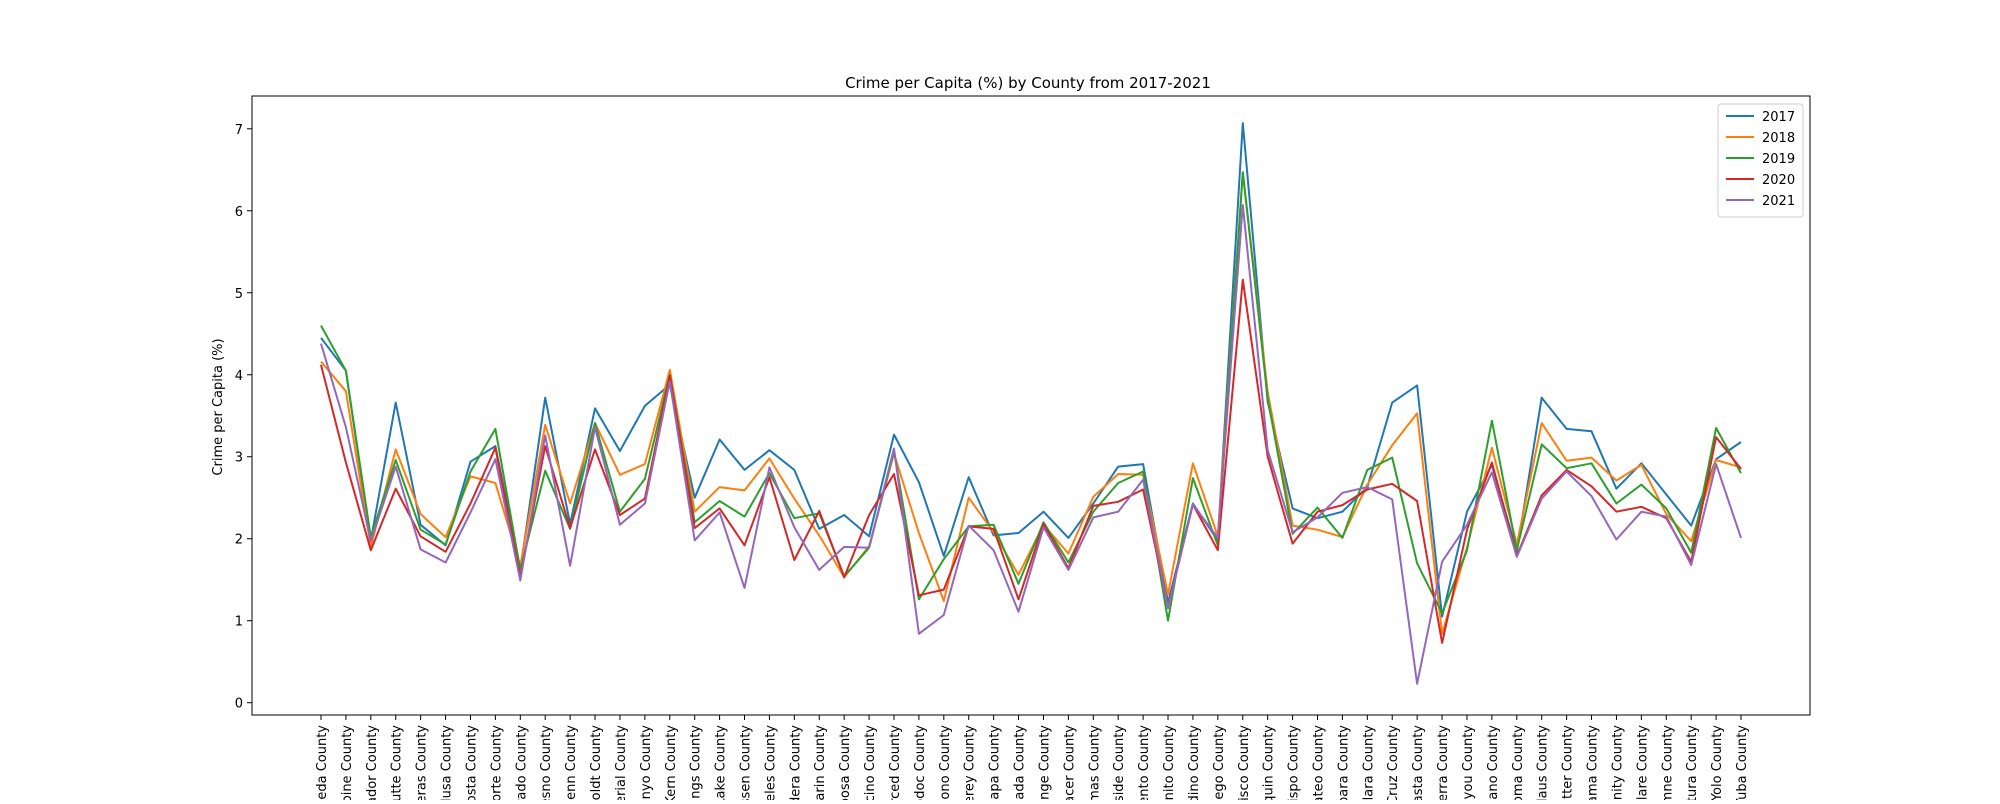  I want to click on x-tick-label: evada County, so click(1020, 762).